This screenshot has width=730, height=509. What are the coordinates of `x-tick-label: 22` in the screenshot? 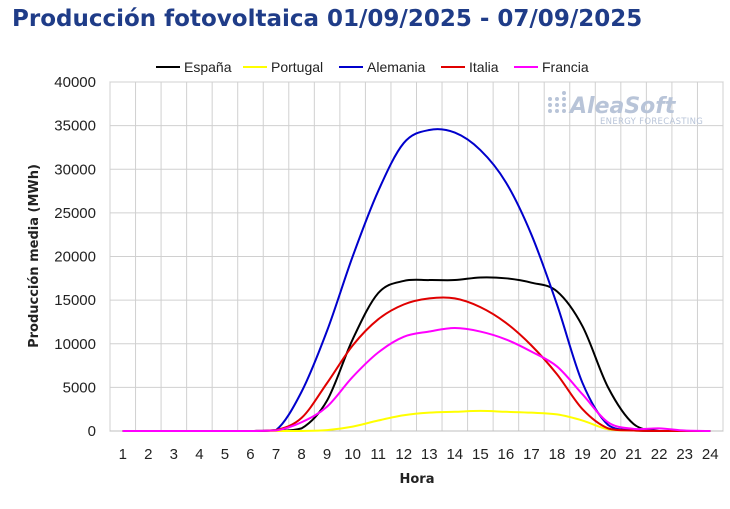 It's located at (659, 454).